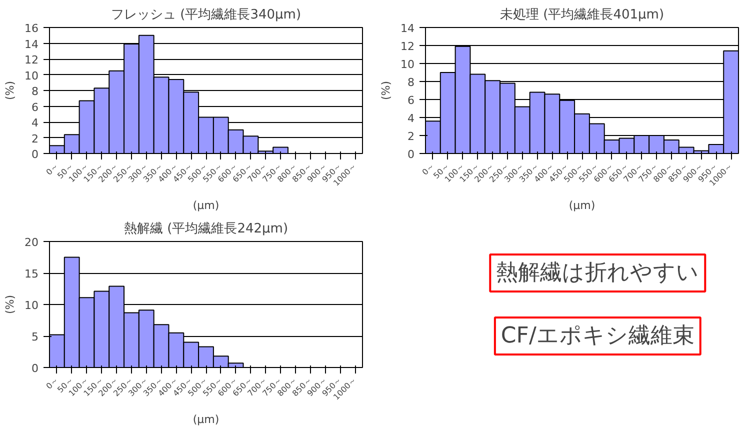 Image resolution: width=756 pixels, height=435 pixels. Describe the element at coordinates (31, 28) in the screenshot. I see `y-tick-label: 16` at that location.